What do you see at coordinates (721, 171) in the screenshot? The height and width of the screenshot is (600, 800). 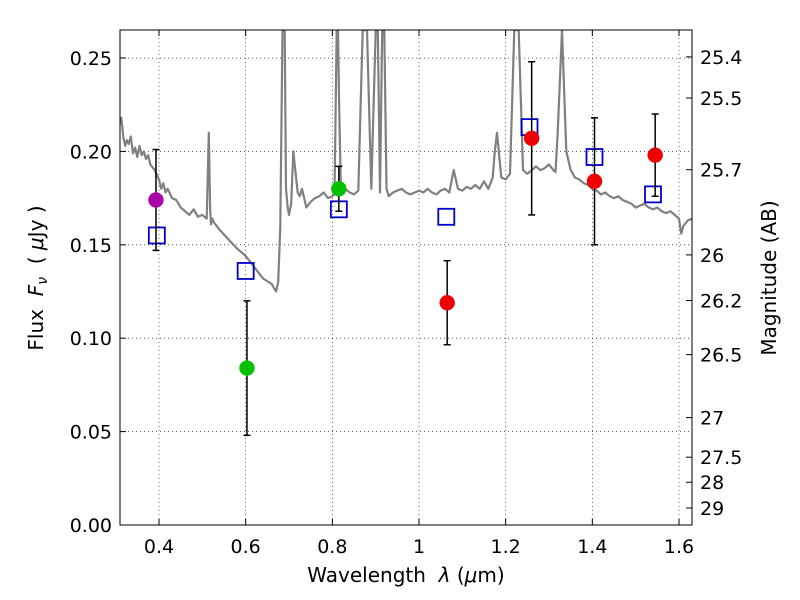 I see `right-tick-label: 25.7` at bounding box center [721, 171].